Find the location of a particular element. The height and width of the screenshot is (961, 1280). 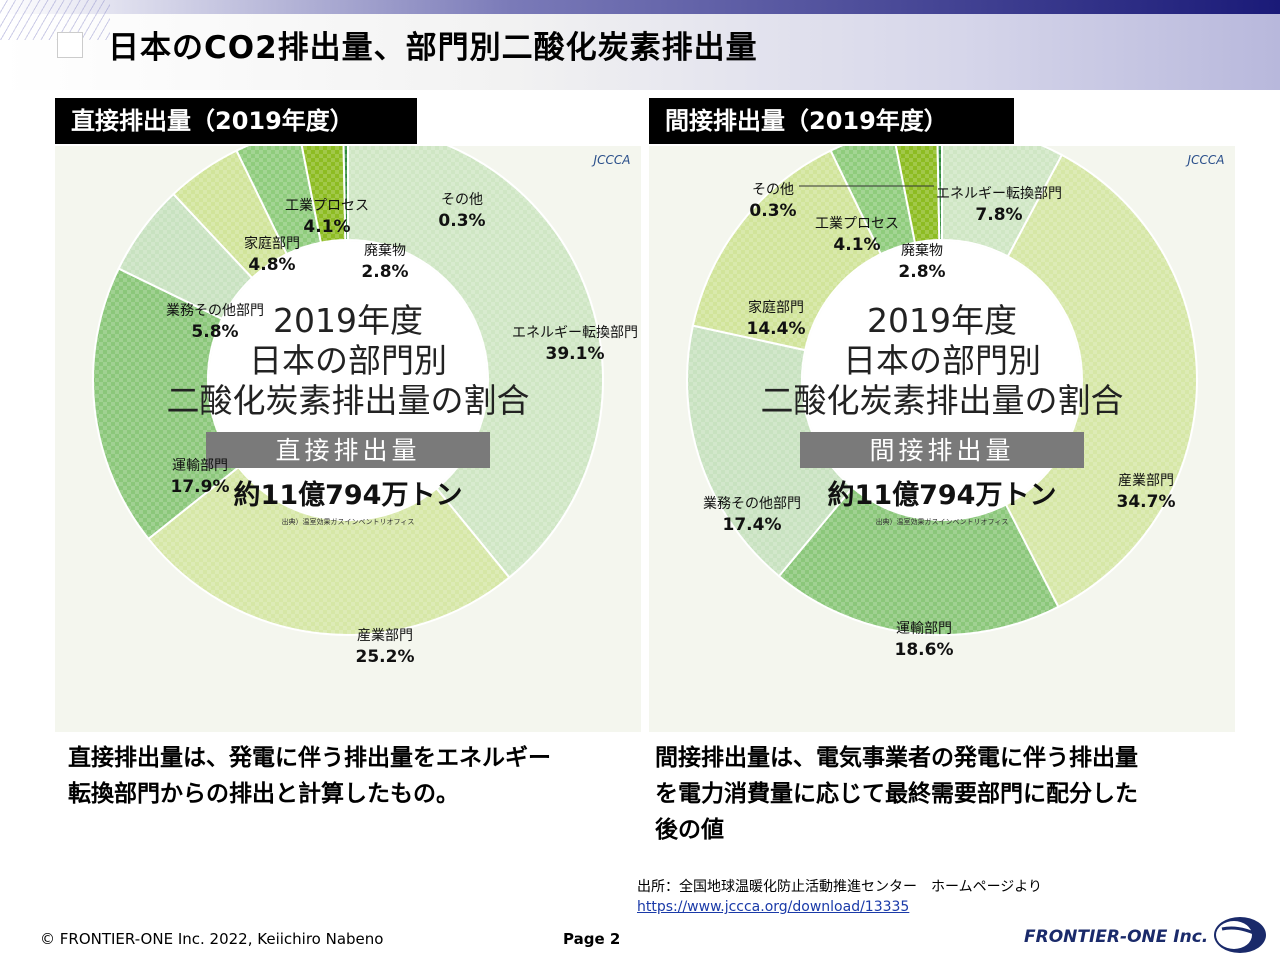

caption-line: を電力消費量に応じて最終需要部門に配分した is located at coordinates (896, 794).